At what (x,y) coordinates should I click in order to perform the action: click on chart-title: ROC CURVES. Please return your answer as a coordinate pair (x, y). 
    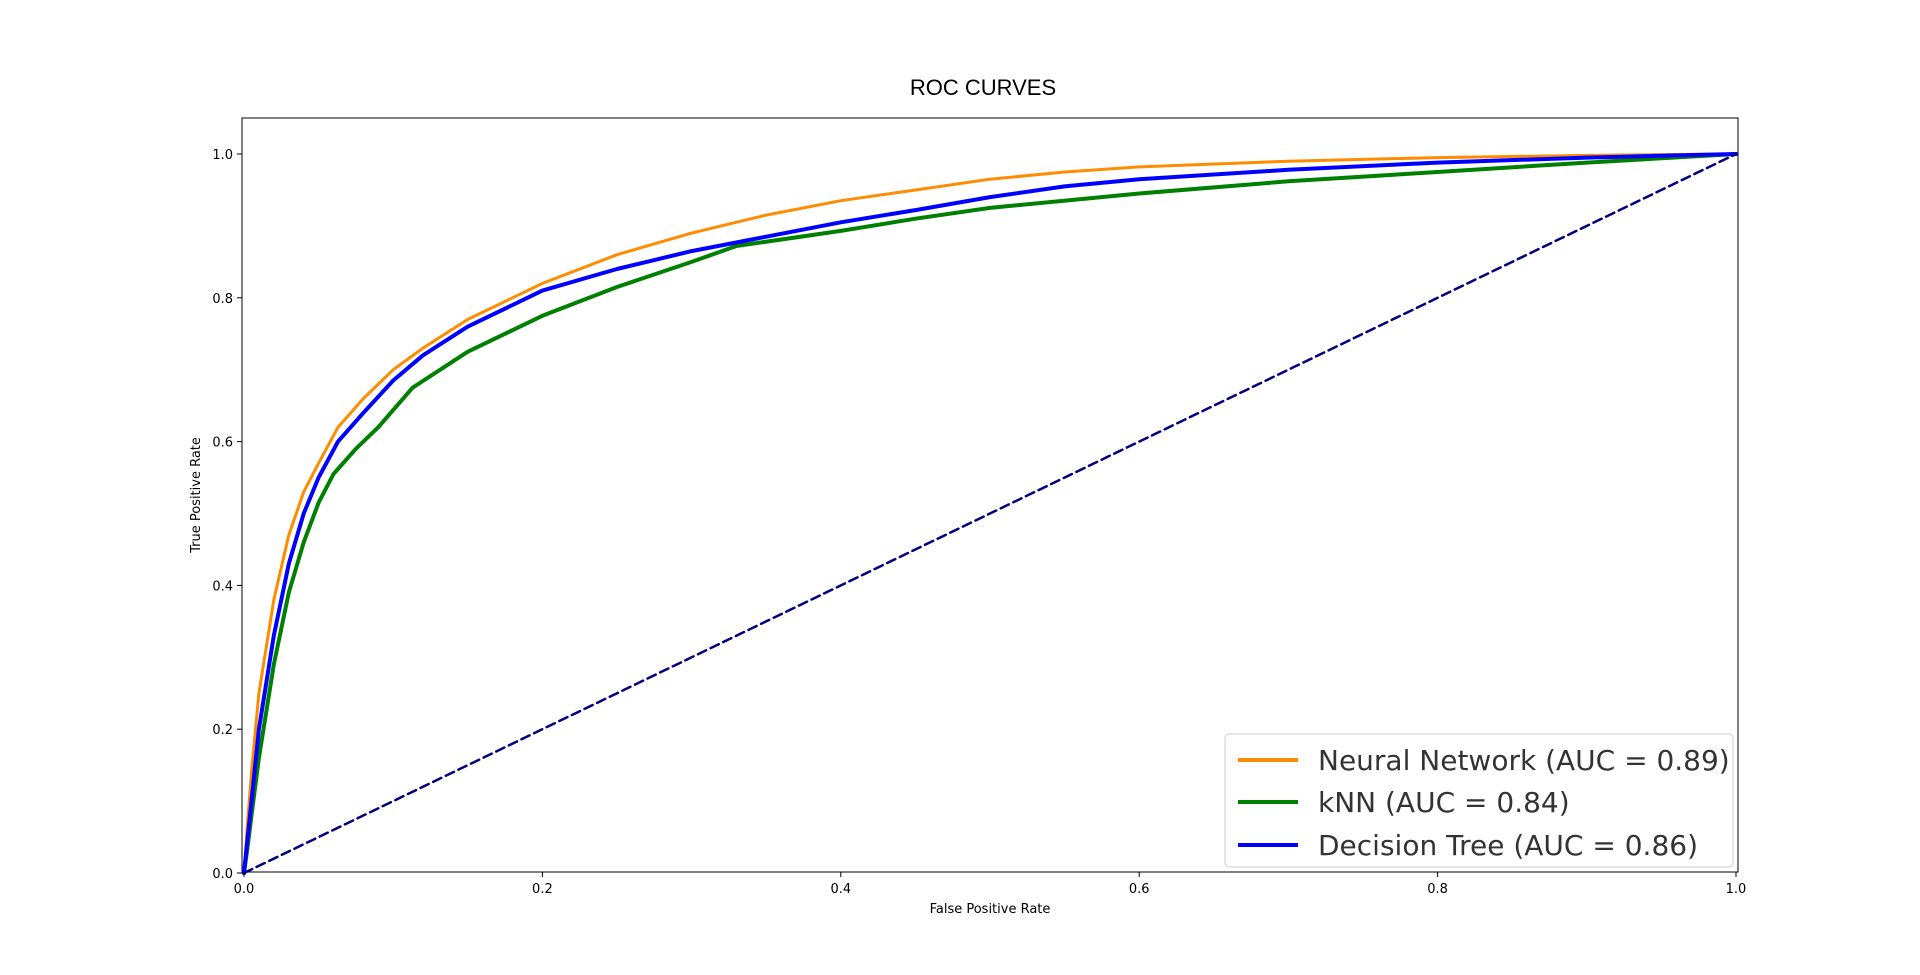
    Looking at the image, I should click on (983, 87).